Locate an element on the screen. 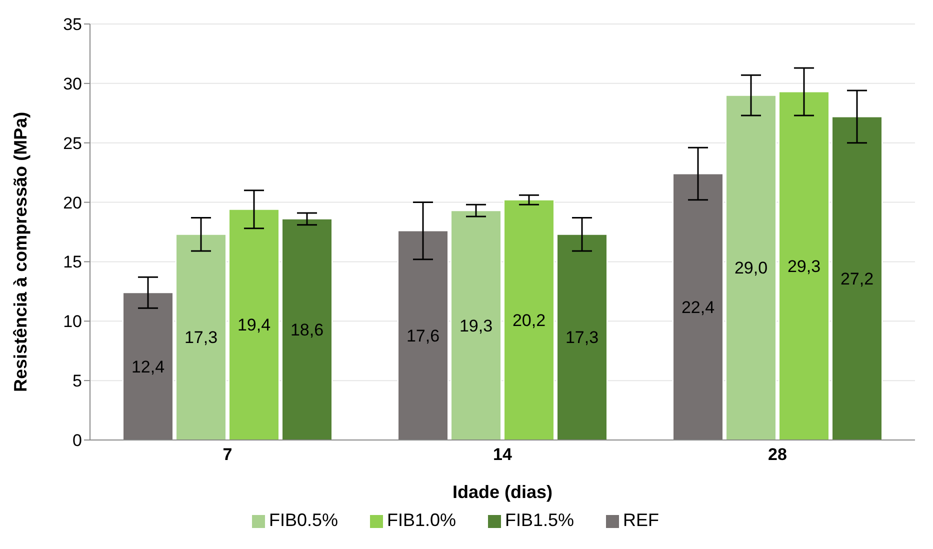 This screenshot has height=549, width=933. legend-label: FIB1.5% is located at coordinates (539, 520).